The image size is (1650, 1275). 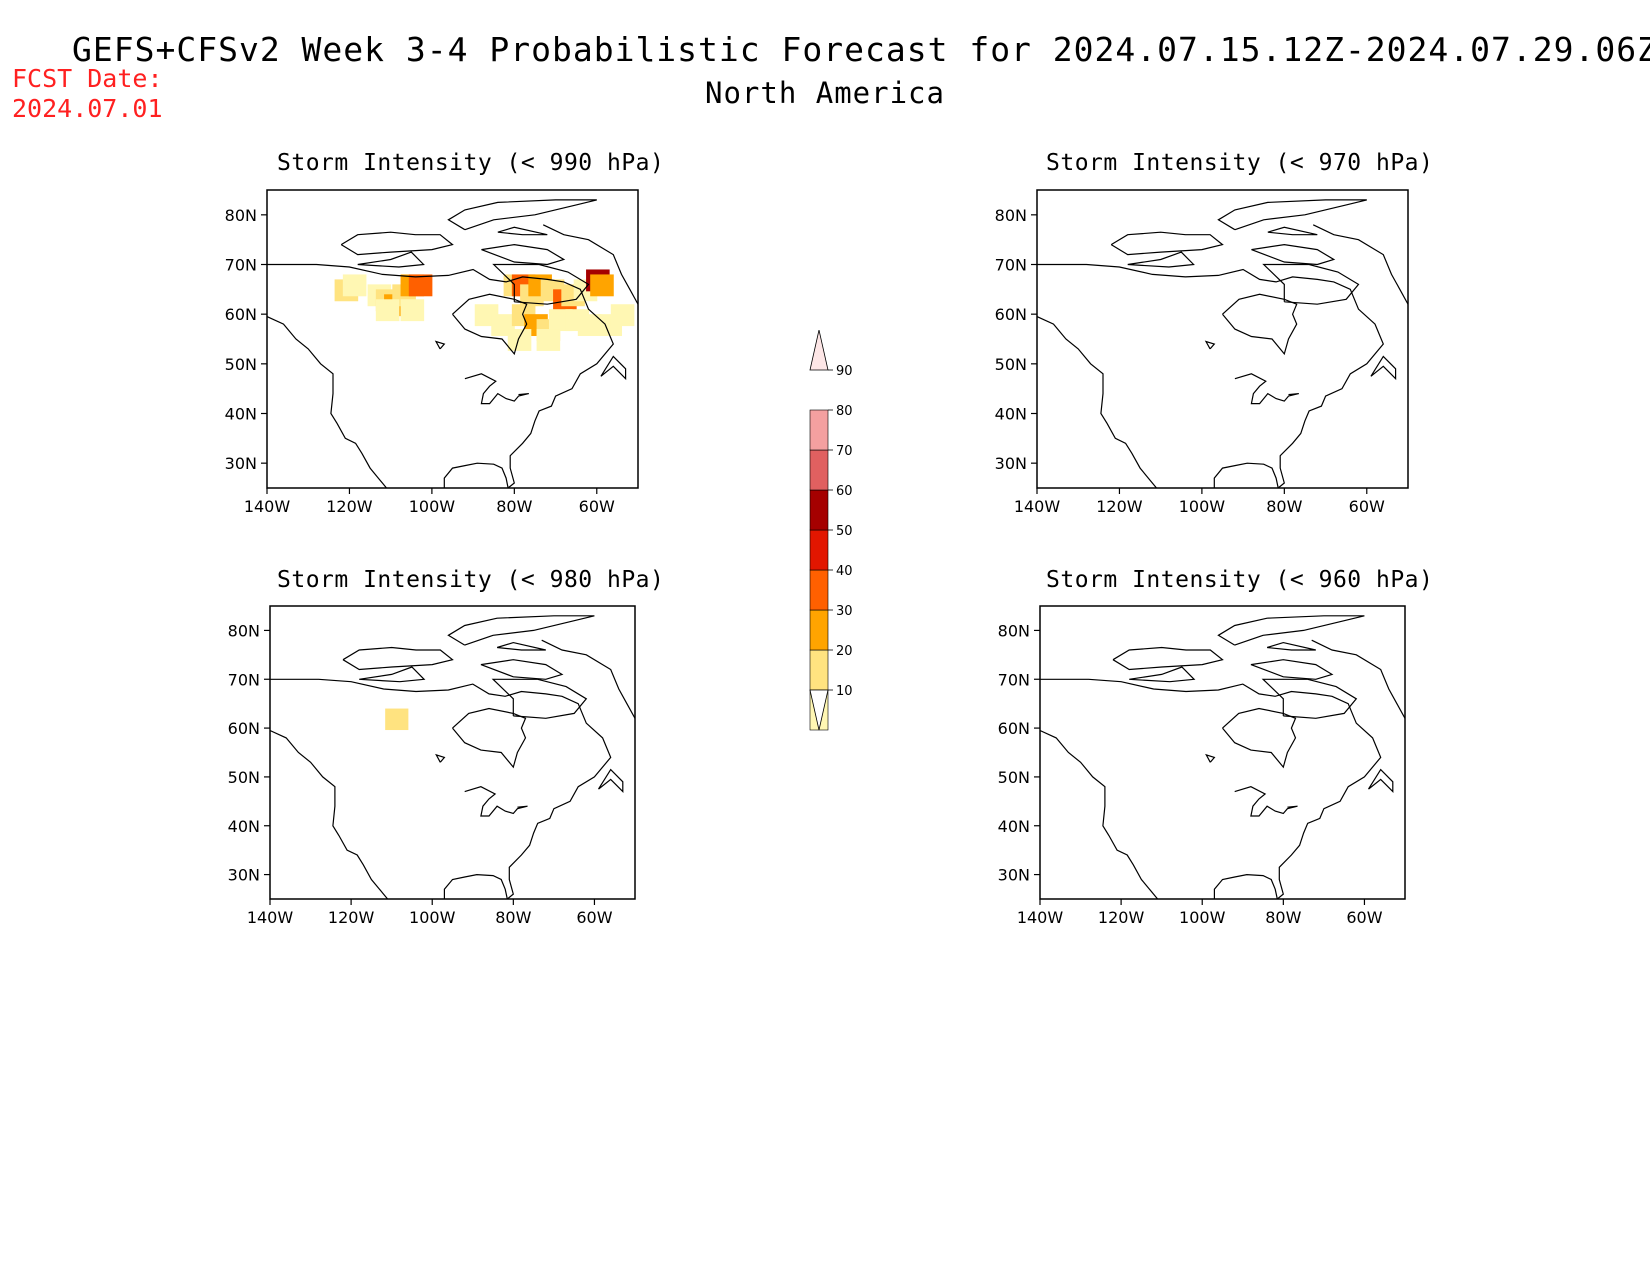 I want to click on map-960: 80N 70N 60N 50N 40N 30N 140W 120W 100W 80W 60W, so click(x=1202, y=766).